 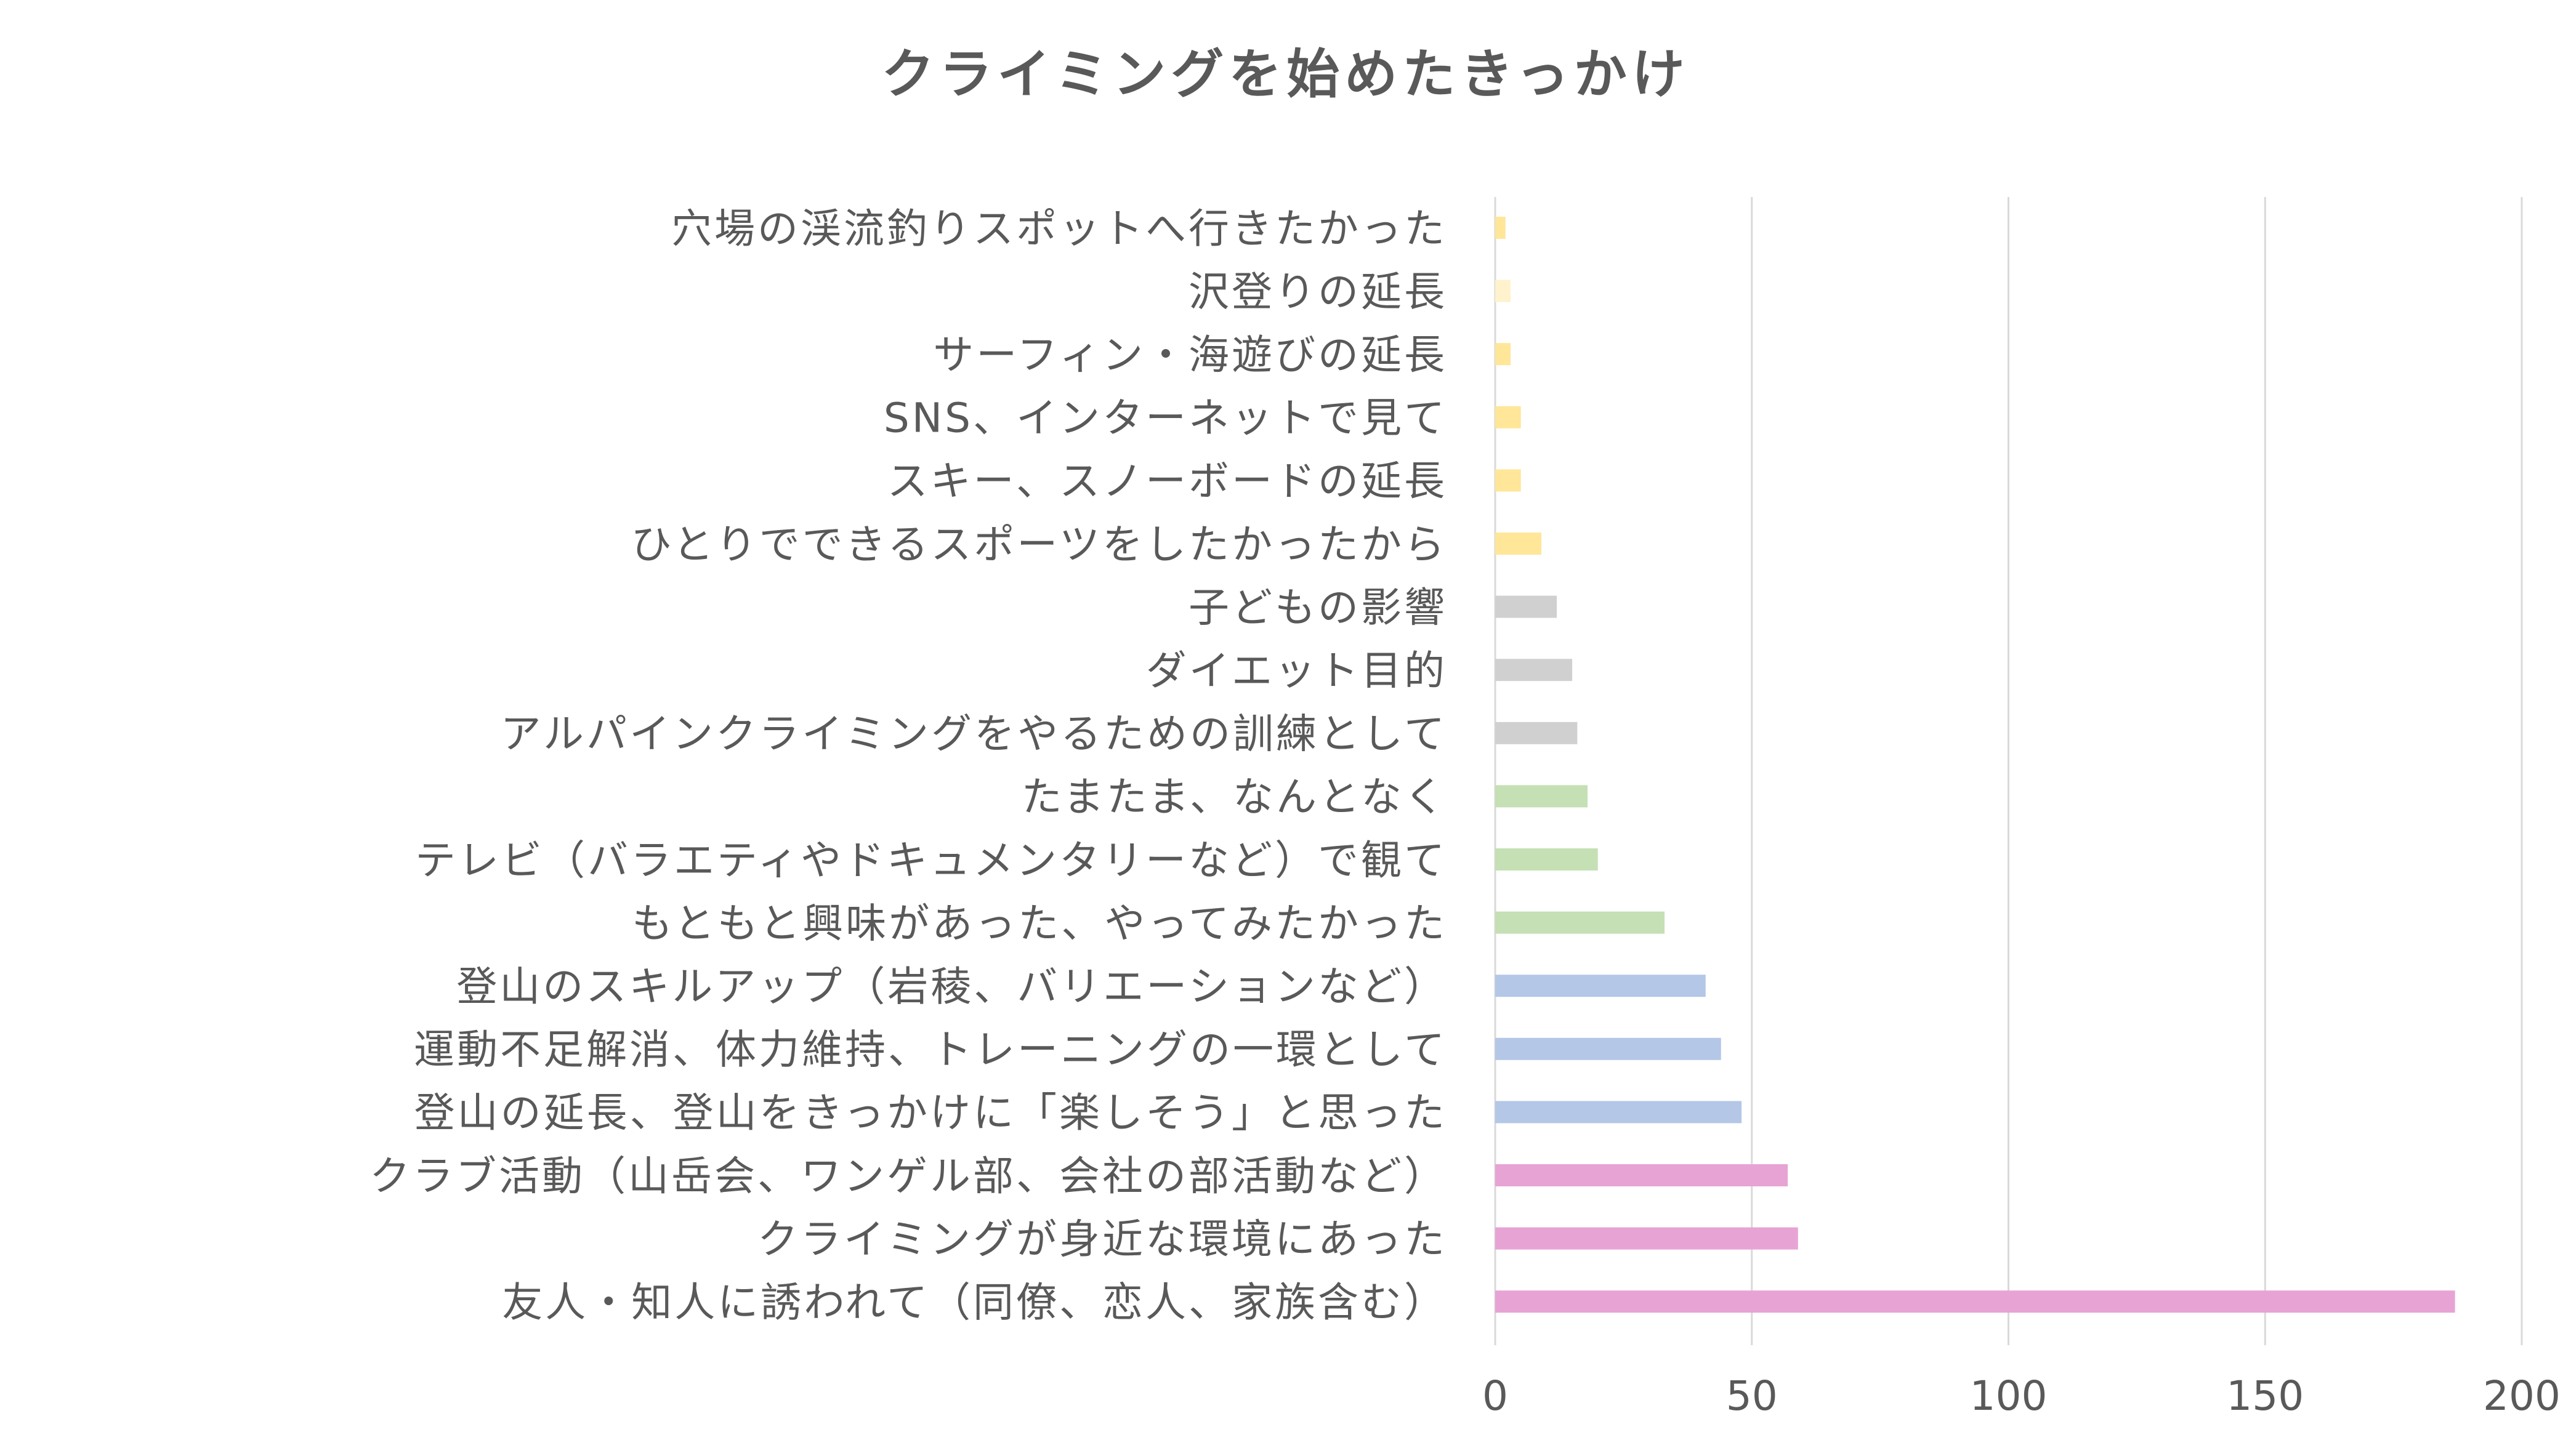 What do you see at coordinates (1102, 1239) in the screenshot?
I see `category-label: クライミングが身近な環境にあった` at bounding box center [1102, 1239].